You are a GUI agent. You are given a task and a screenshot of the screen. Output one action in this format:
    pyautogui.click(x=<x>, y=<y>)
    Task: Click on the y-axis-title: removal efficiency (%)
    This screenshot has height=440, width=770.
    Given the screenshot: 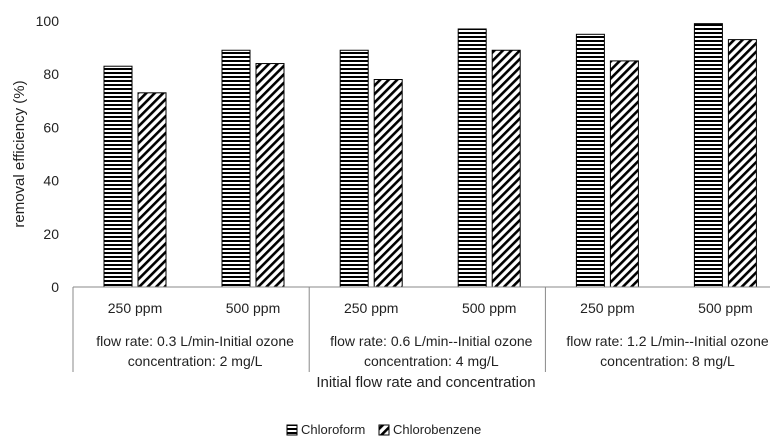 What is the action you would take?
    pyautogui.click(x=19, y=153)
    